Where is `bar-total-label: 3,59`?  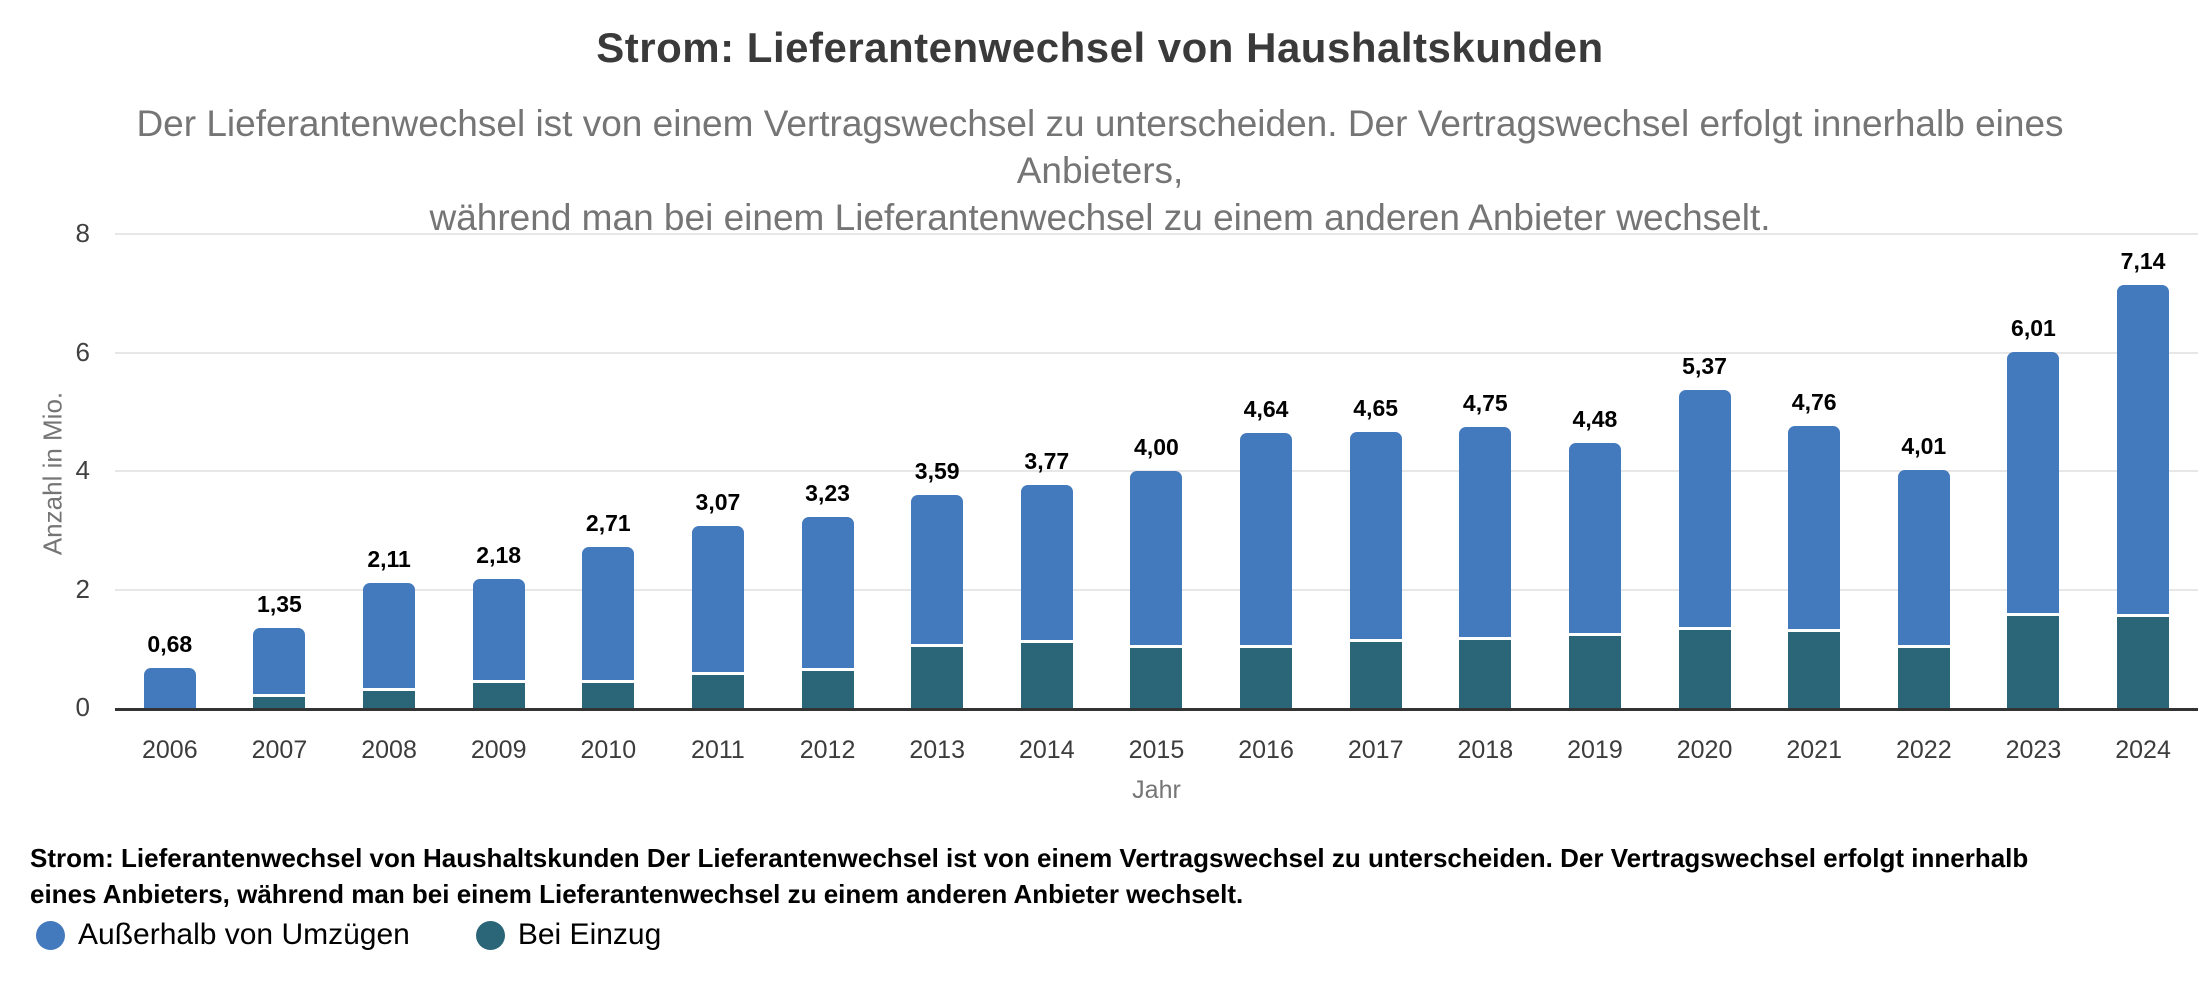
bar-total-label: 3,59 is located at coordinates (937, 471).